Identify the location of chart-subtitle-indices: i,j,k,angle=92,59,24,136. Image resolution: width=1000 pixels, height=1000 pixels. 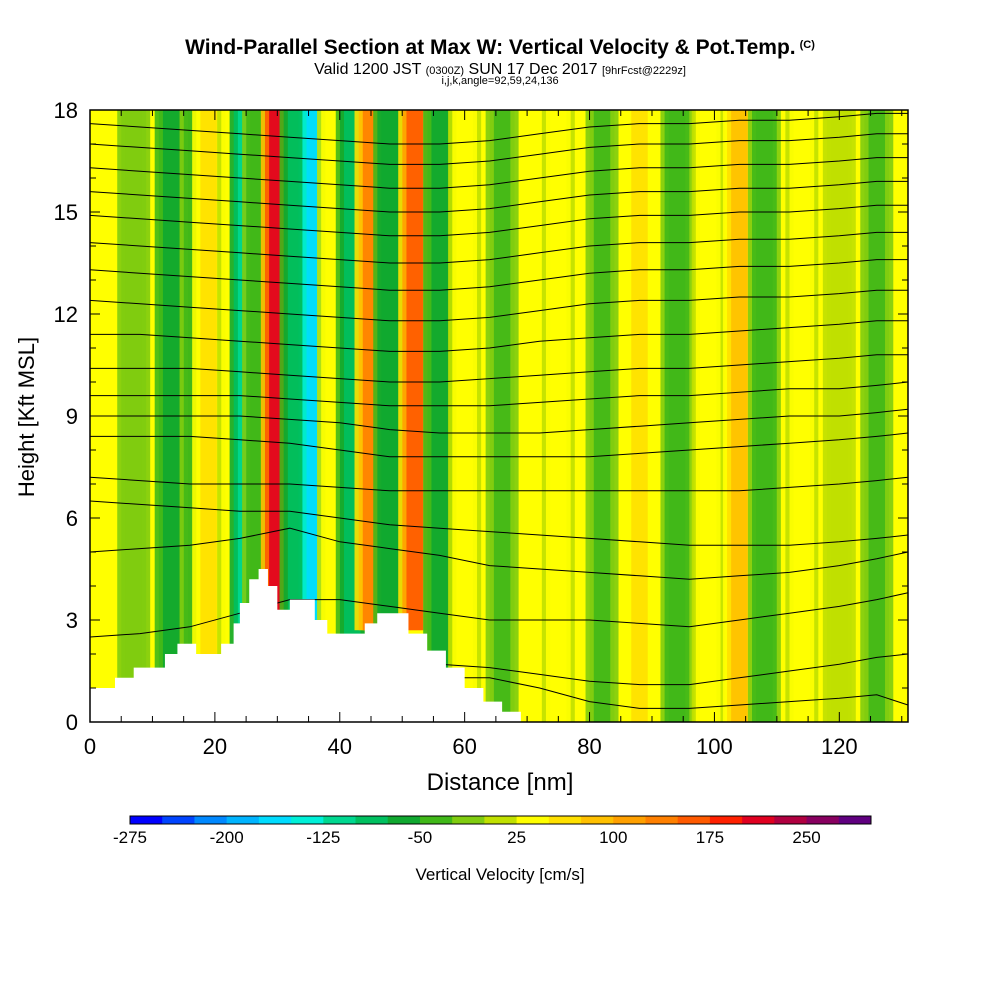
(500, 81).